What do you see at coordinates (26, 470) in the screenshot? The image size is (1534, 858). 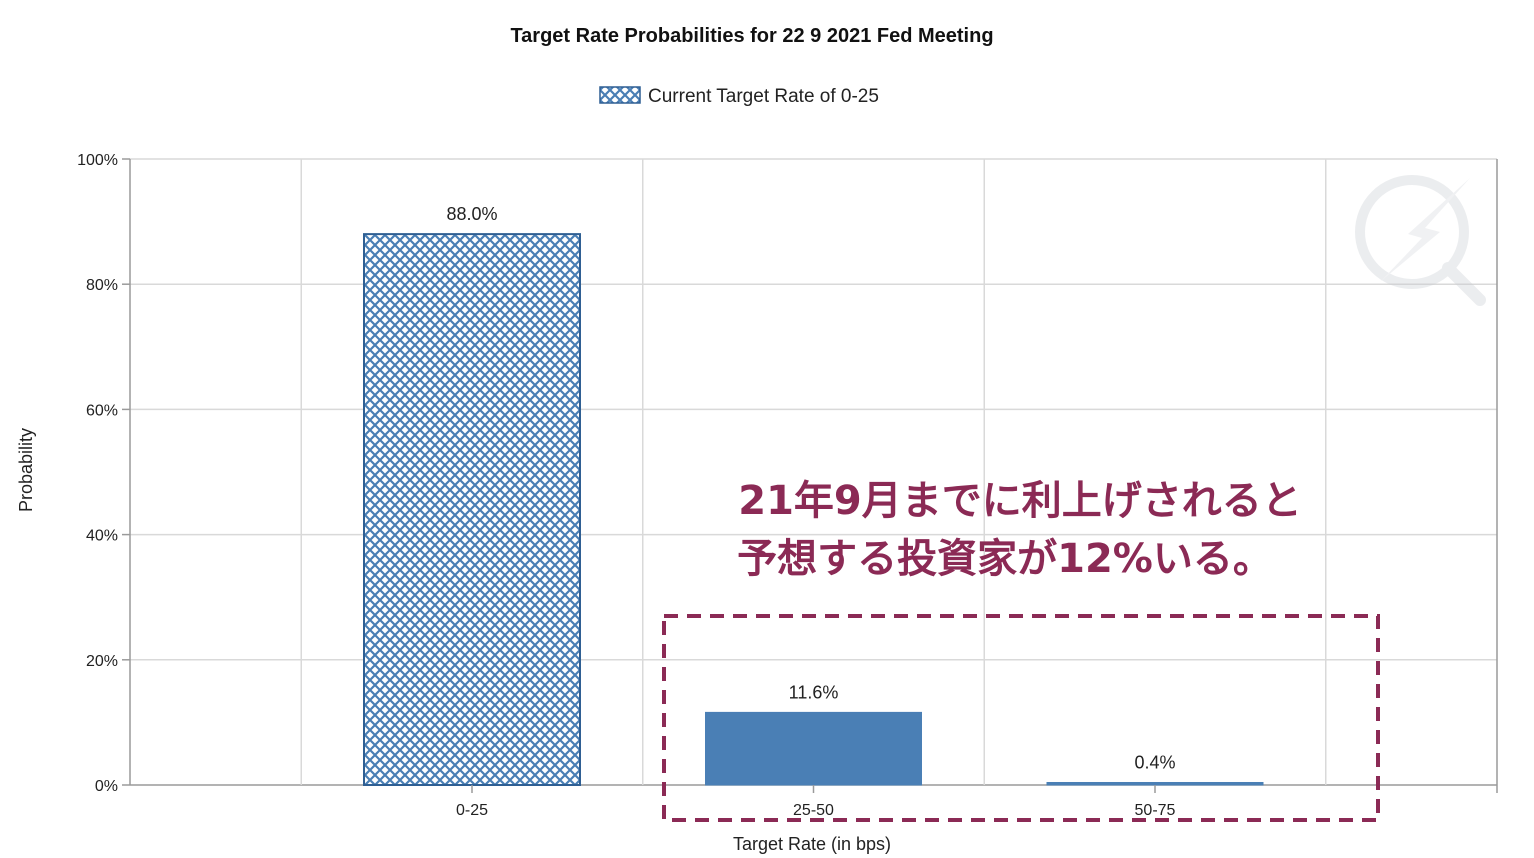 I see `y-axis-title: Probability` at bounding box center [26, 470].